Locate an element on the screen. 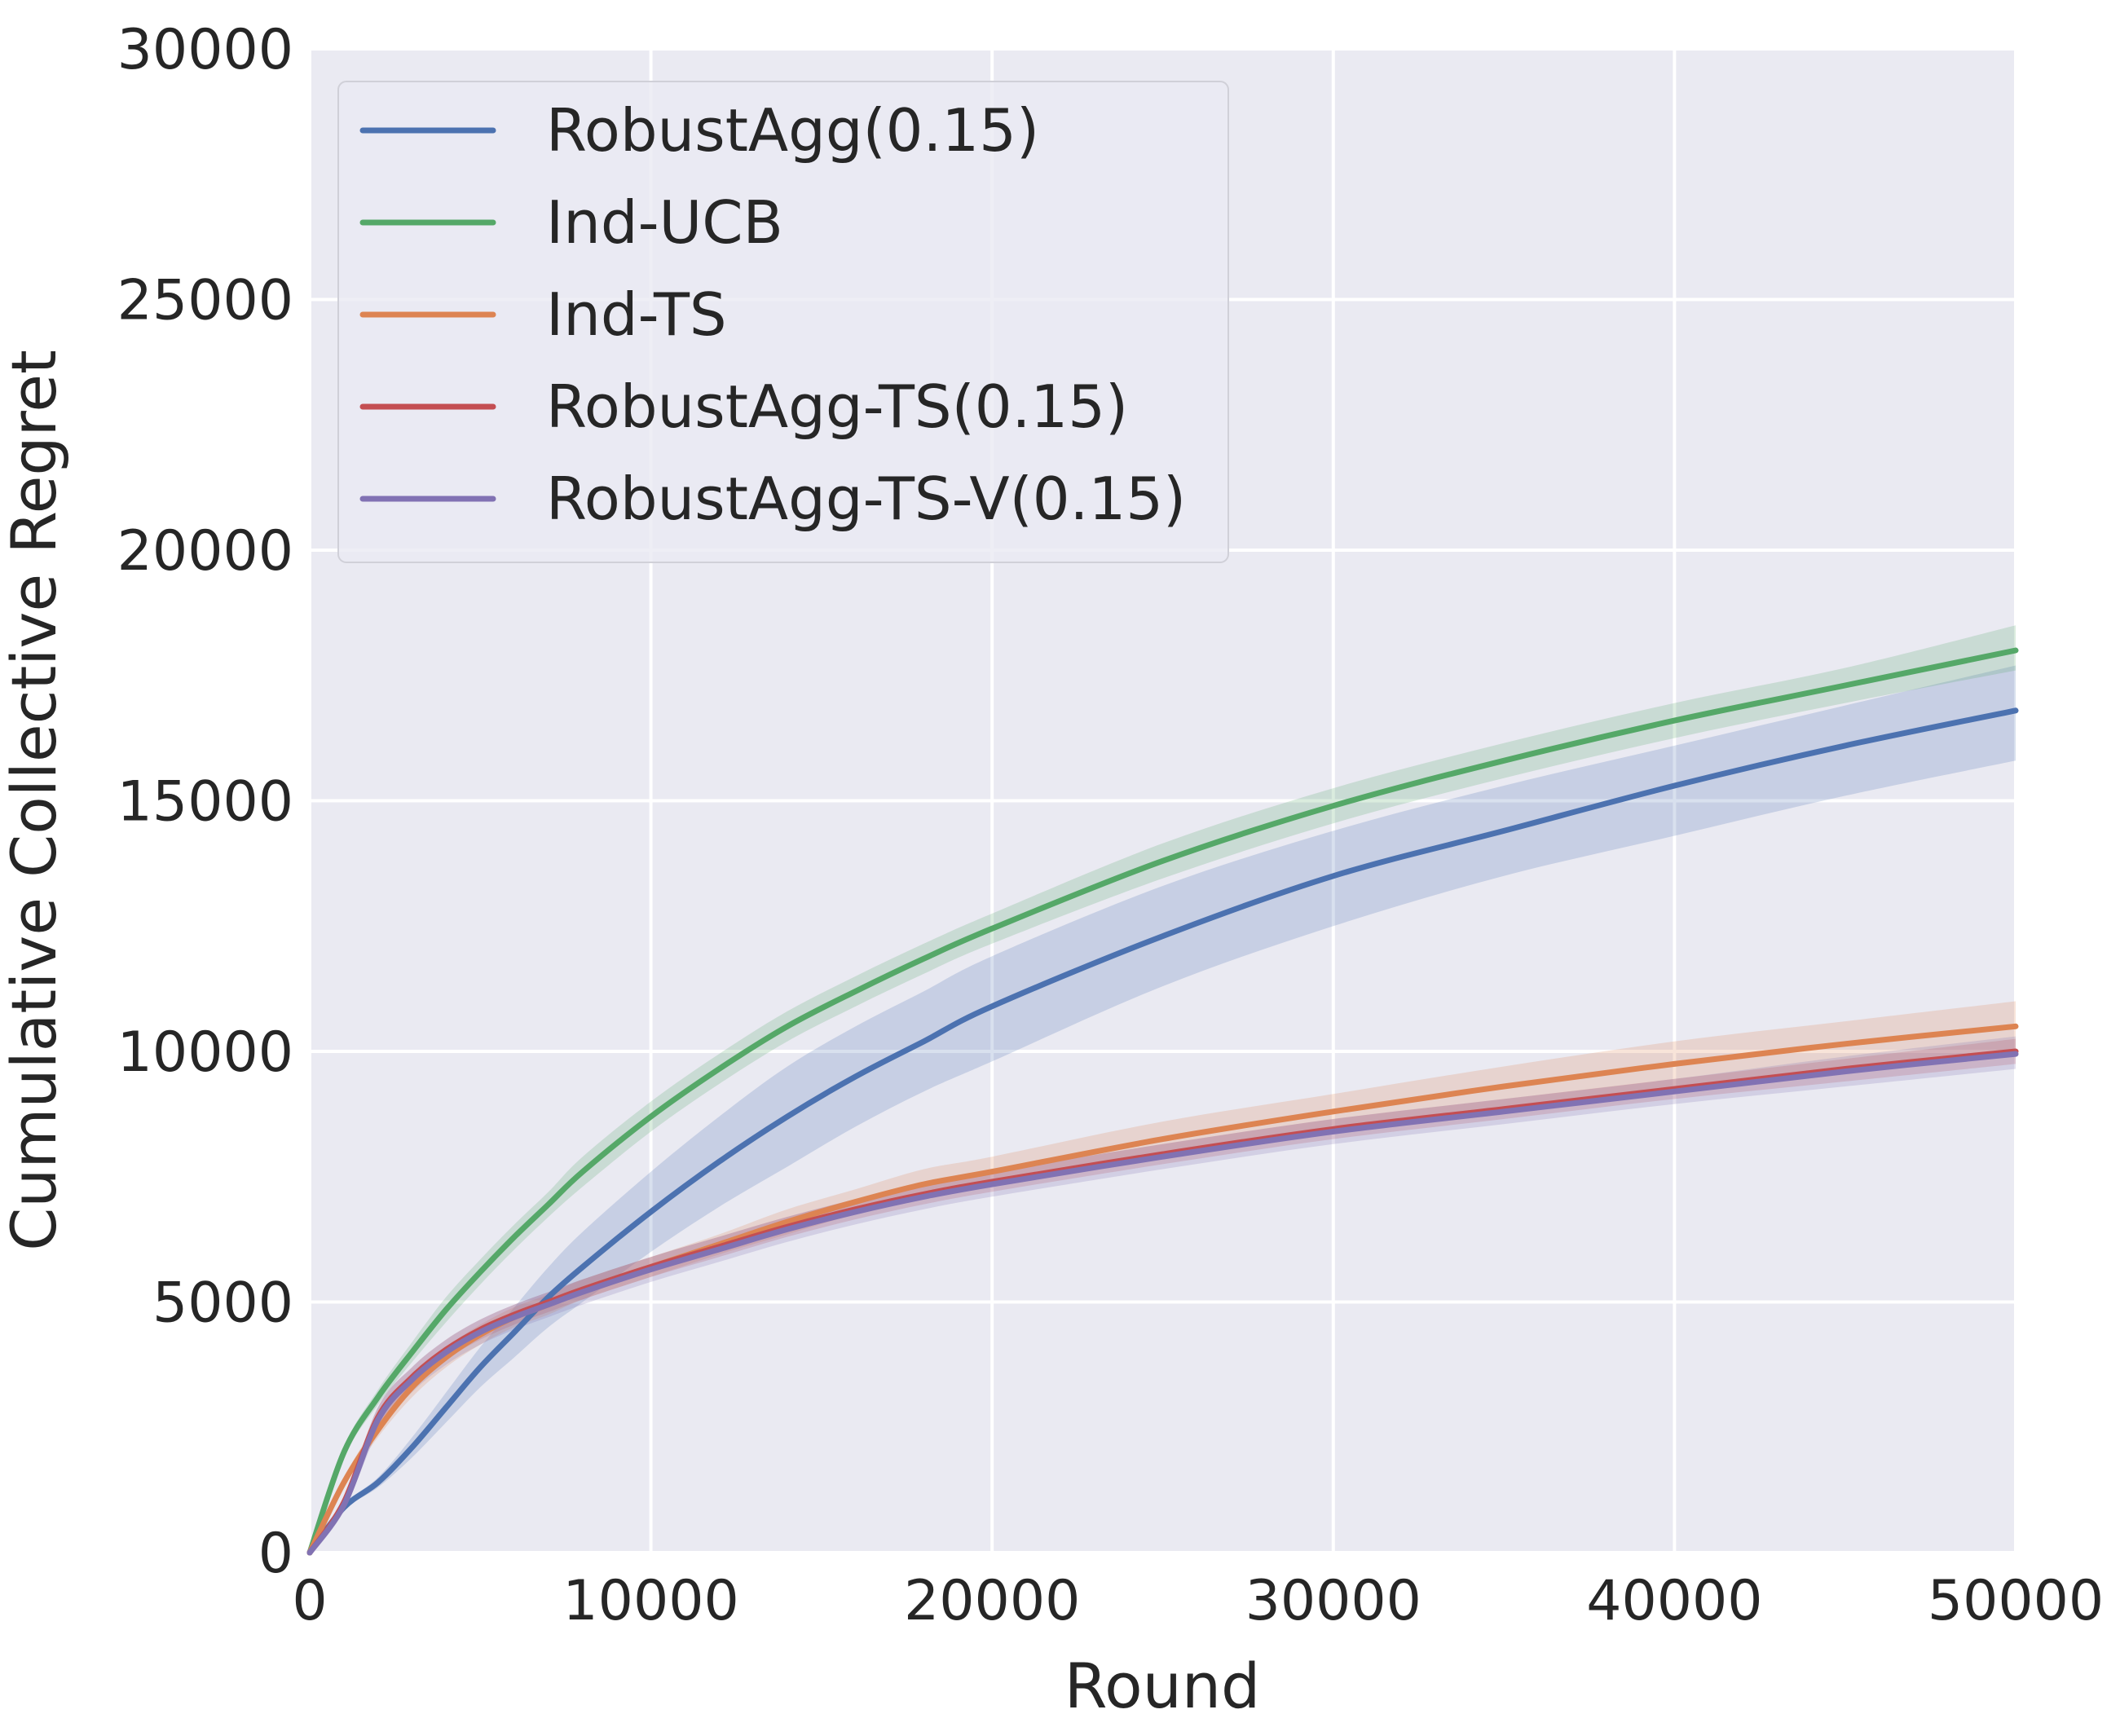  legend-label: Ind-TS is located at coordinates (636, 314).